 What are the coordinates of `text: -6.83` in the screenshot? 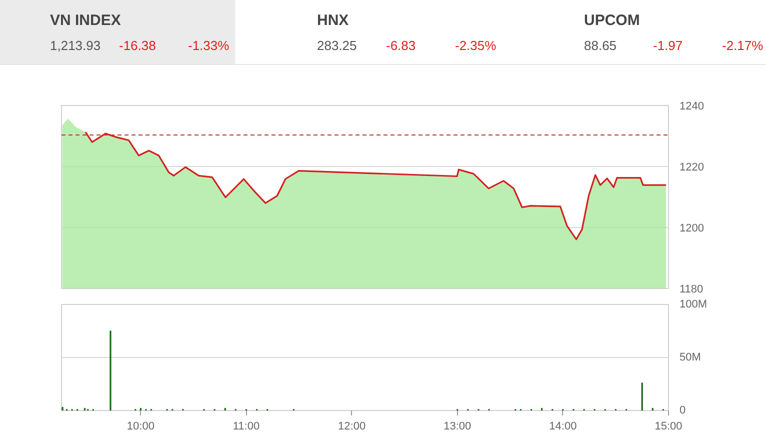 It's located at (401, 46).